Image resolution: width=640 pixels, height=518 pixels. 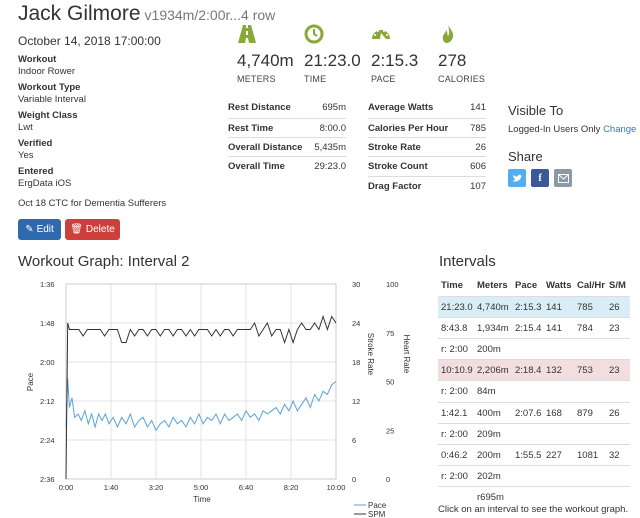 What do you see at coordinates (534, 348) in the screenshot?
I see `interval-row: r: 2:00 200m` at bounding box center [534, 348].